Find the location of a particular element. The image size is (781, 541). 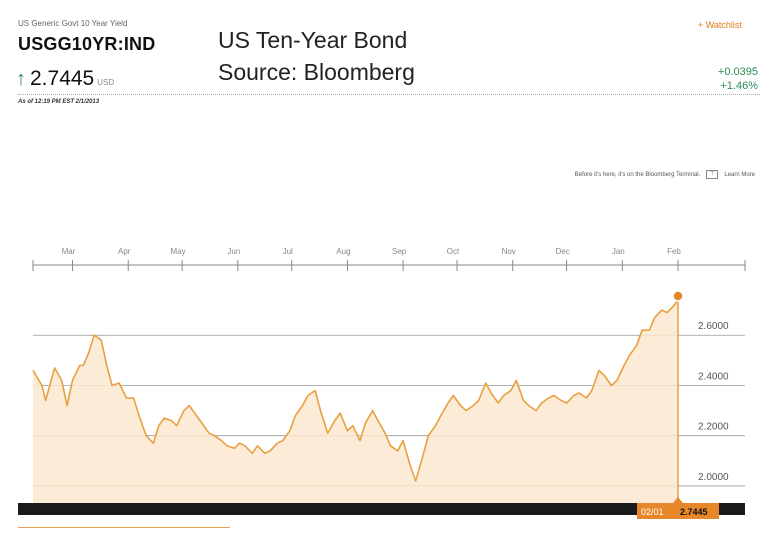

tag-background is located at coordinates (678, 511).